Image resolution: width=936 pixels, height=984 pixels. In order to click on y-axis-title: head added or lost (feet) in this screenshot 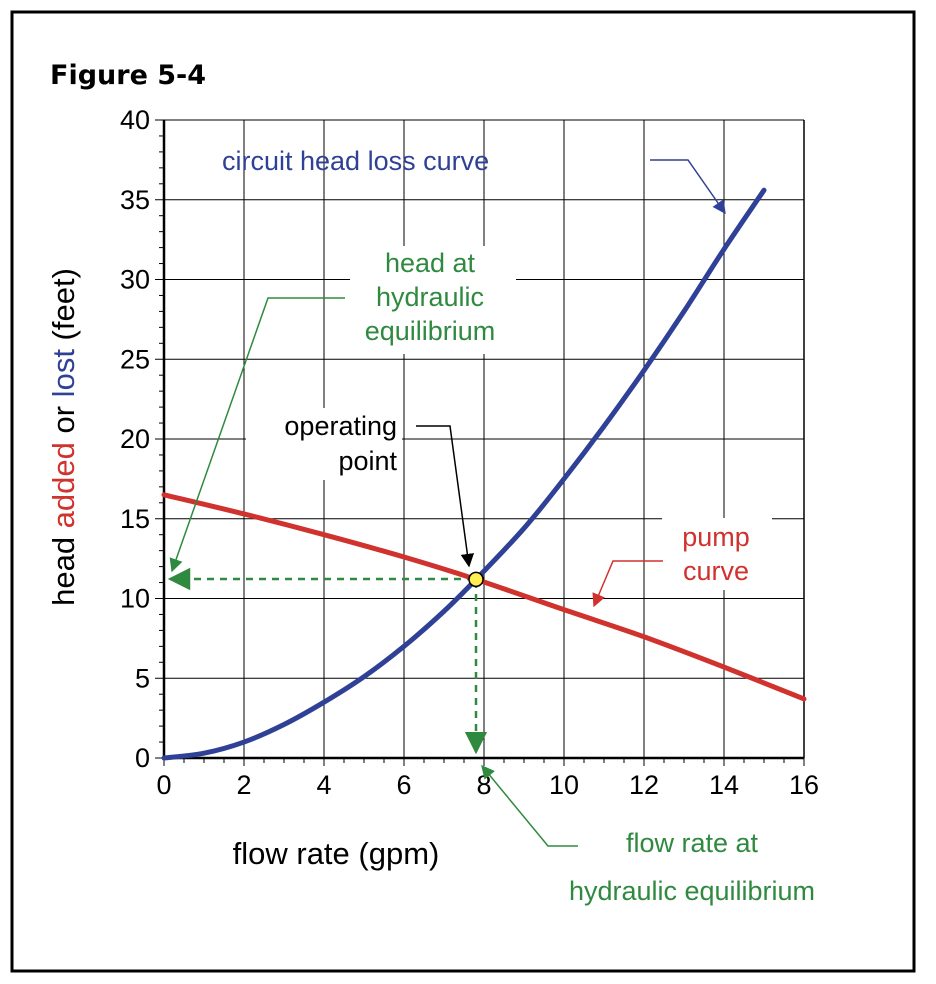, I will do `click(63, 437)`.